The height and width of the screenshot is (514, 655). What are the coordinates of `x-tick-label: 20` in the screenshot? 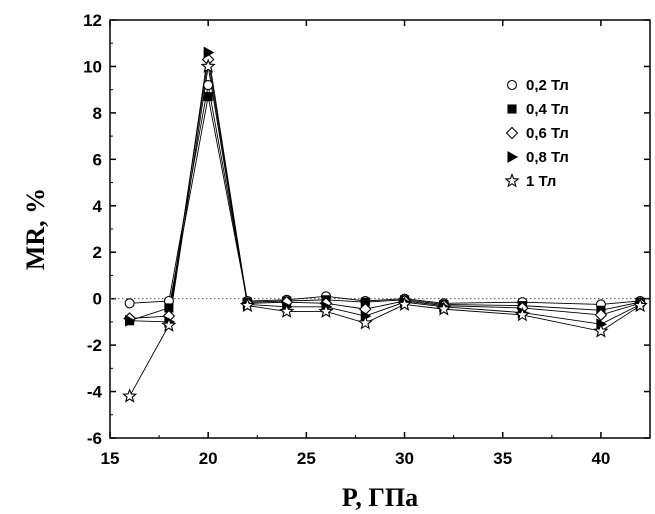 It's located at (208, 458).